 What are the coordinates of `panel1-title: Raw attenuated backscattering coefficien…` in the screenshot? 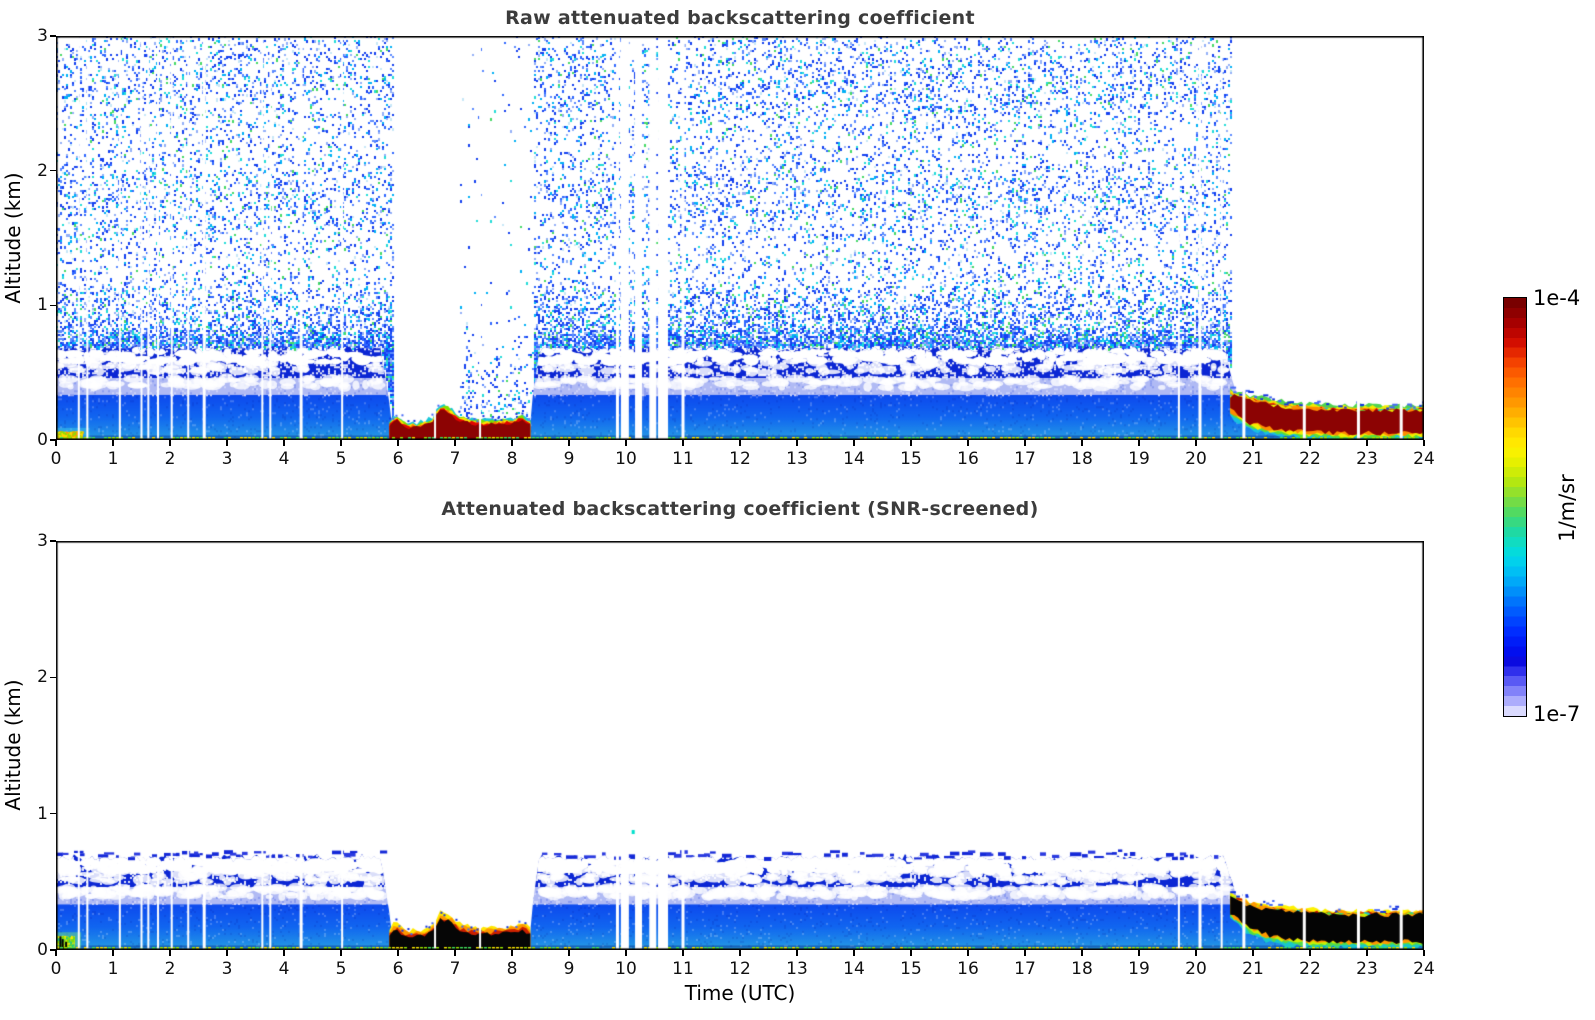 It's located at (740, 18).